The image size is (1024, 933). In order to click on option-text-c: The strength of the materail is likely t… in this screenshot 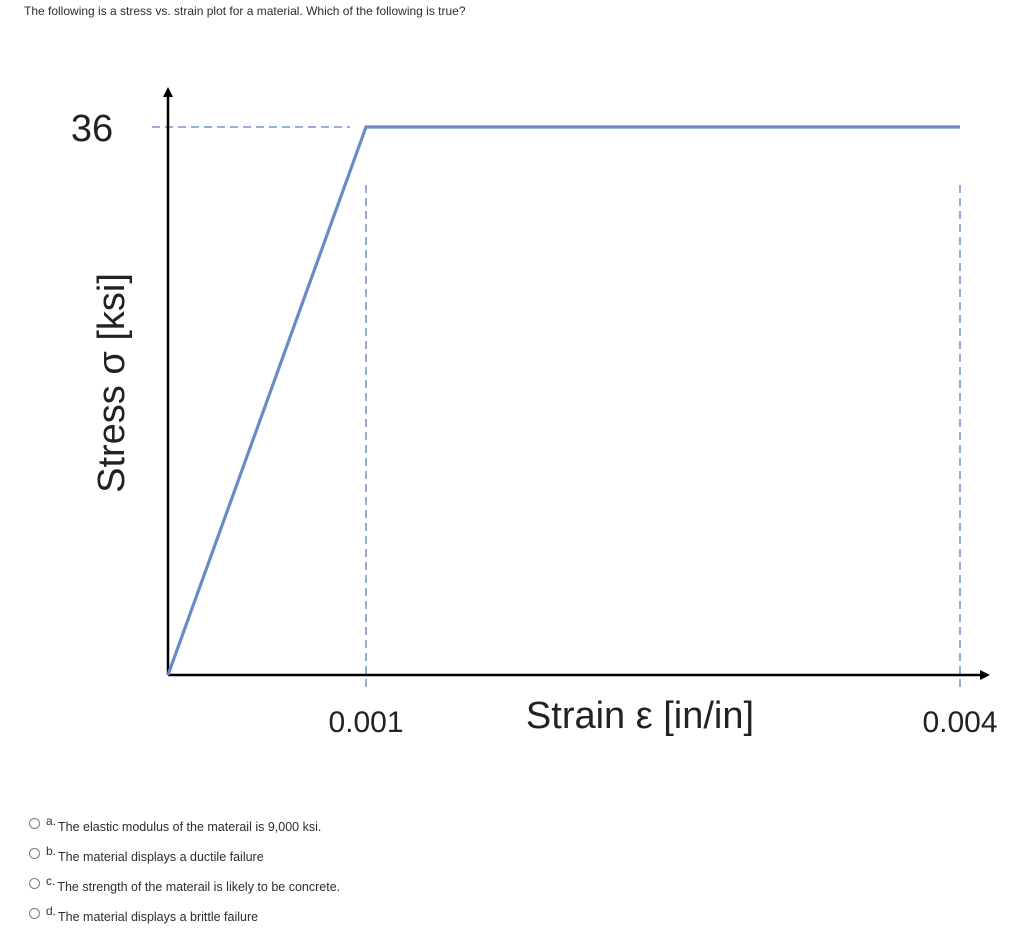, I will do `click(199, 887)`.